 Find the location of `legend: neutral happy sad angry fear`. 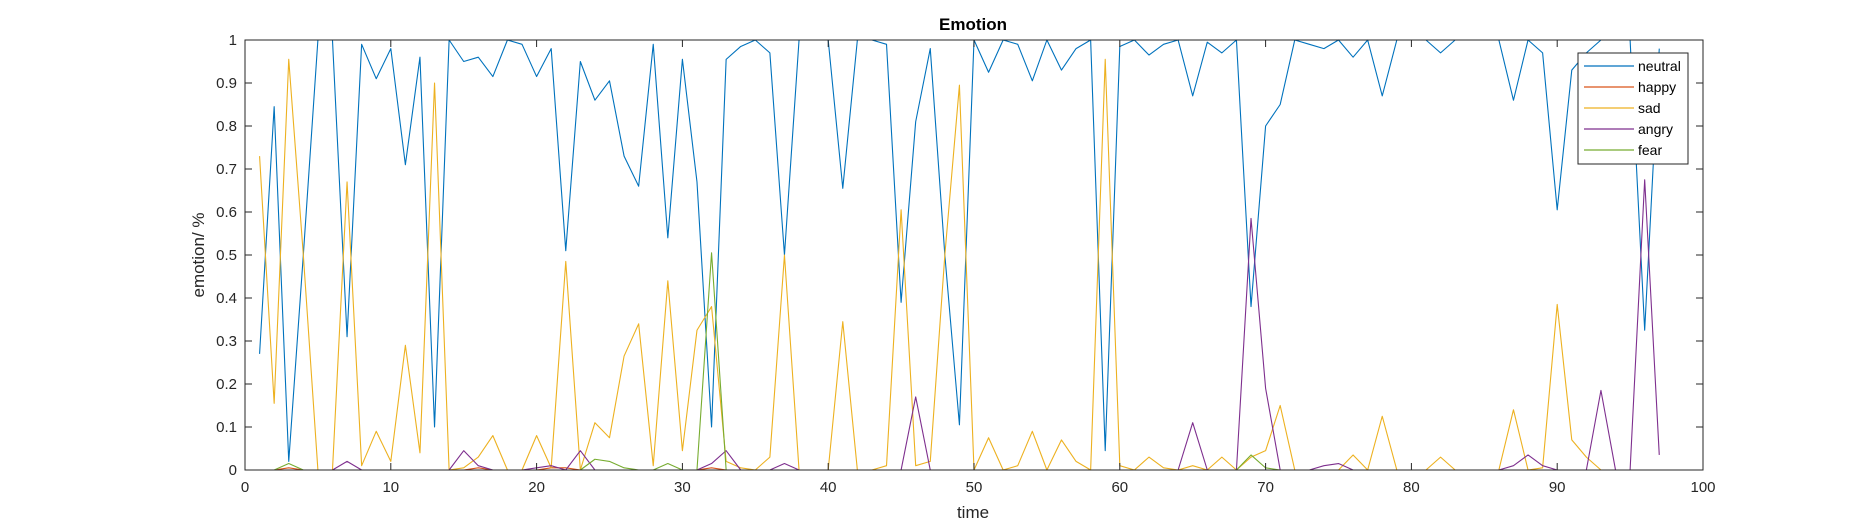

legend: neutral happy sad angry fear is located at coordinates (1633, 108).